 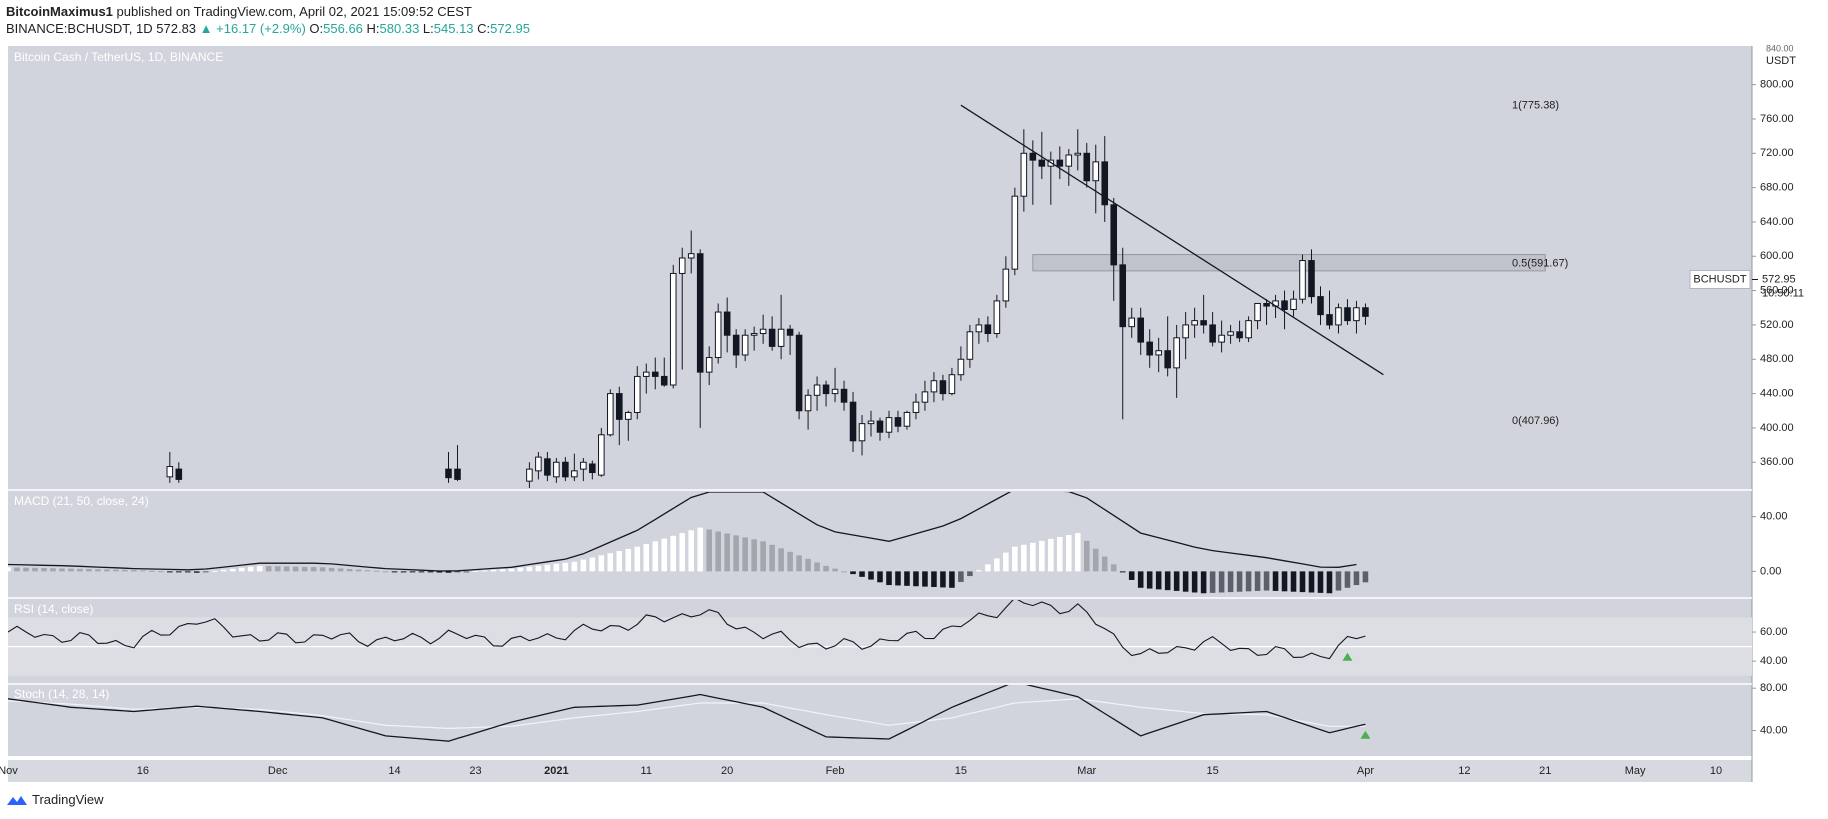 I want to click on footer: TradingView, so click(x=55, y=799).